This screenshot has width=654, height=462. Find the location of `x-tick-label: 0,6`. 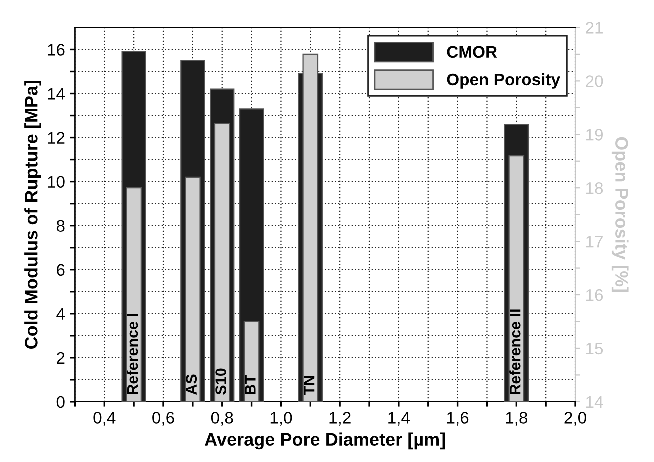

x-tick-label: 0,6 is located at coordinates (163, 419).